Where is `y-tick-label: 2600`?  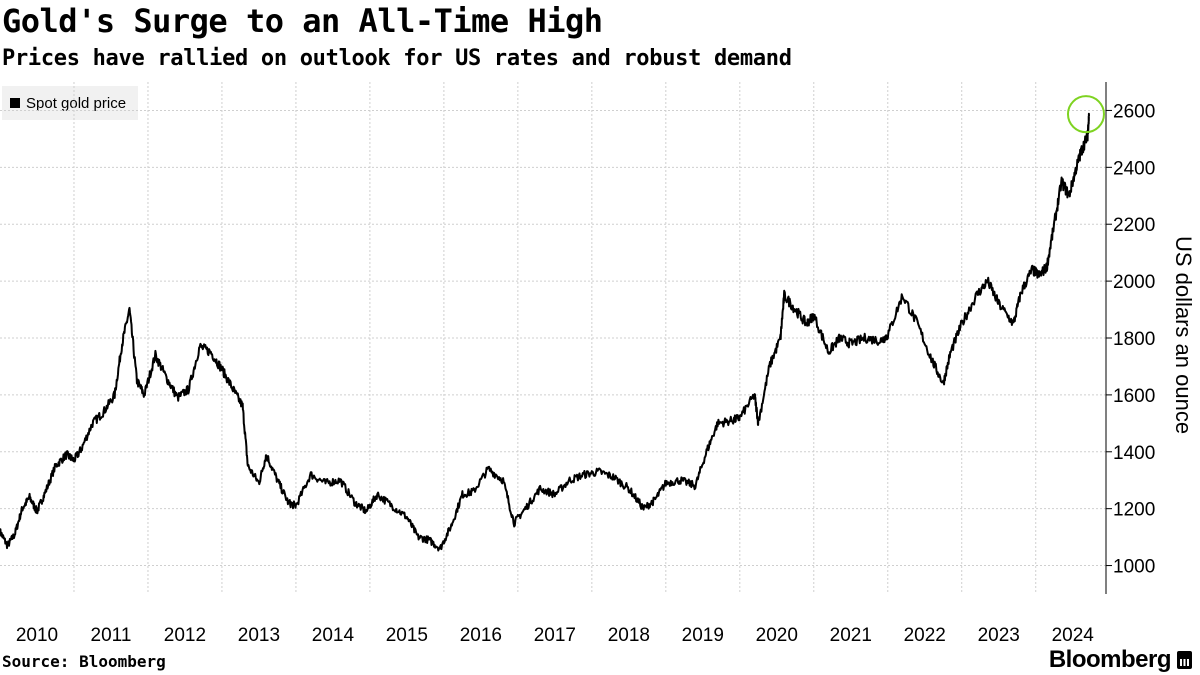
y-tick-label: 2600 is located at coordinates (1134, 111).